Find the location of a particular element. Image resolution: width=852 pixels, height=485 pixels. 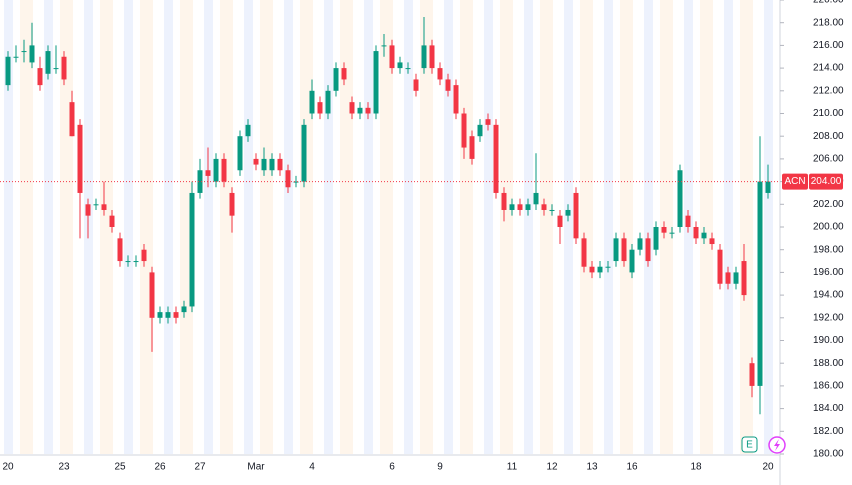

svg-text: E is located at coordinates (749, 445).